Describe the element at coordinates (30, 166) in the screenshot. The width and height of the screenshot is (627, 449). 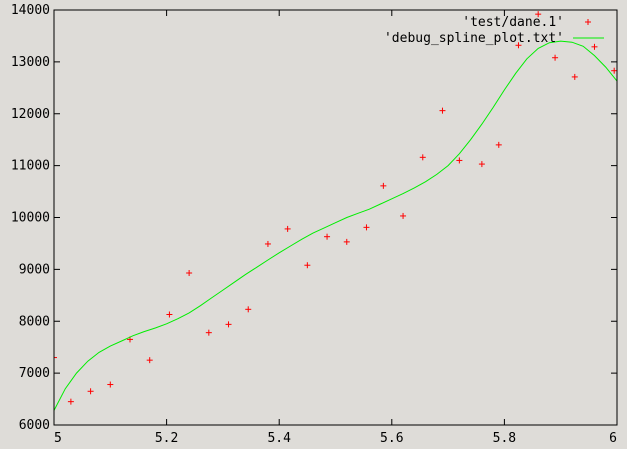
I see `y-tick-label: 11000` at that location.